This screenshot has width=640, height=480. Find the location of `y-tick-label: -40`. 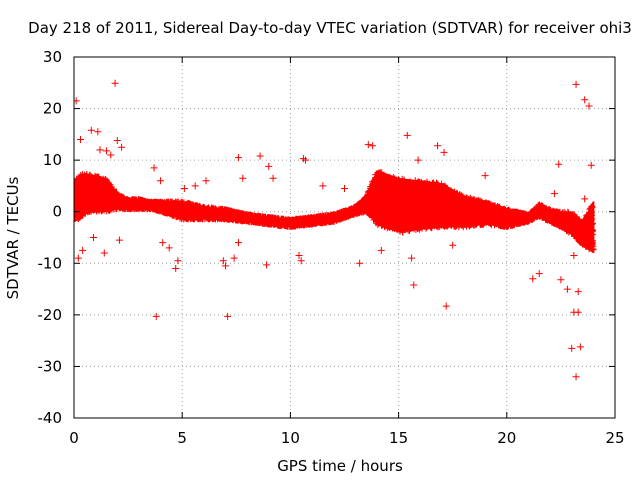

y-tick-label: -40 is located at coordinates (50, 418).